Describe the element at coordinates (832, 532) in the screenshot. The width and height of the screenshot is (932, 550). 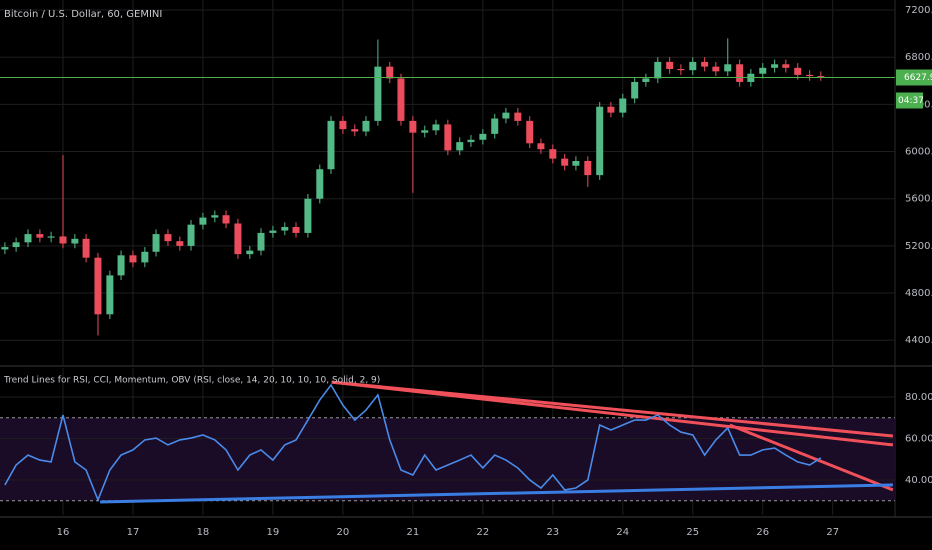
I see `x-tick-label: 27` at that location.